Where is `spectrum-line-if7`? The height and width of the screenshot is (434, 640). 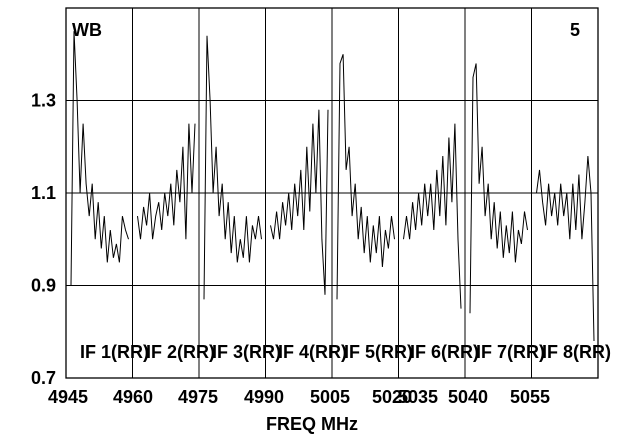 spectrum-line-if7 is located at coordinates (498, 188).